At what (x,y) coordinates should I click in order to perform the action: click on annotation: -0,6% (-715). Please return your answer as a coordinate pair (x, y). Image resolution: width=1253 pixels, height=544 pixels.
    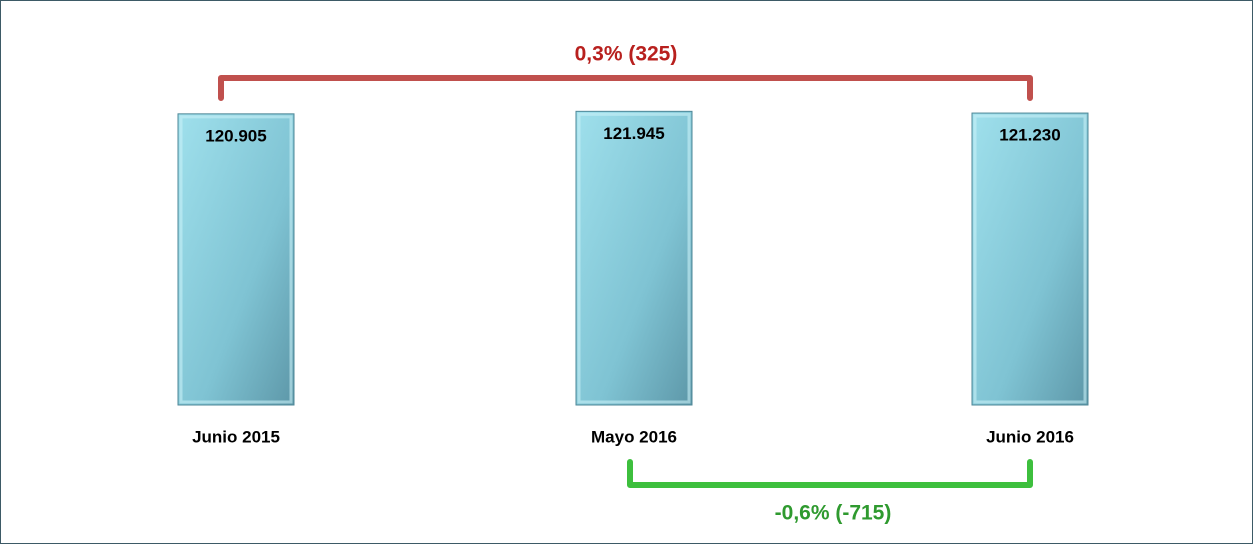
    Looking at the image, I should click on (833, 513).